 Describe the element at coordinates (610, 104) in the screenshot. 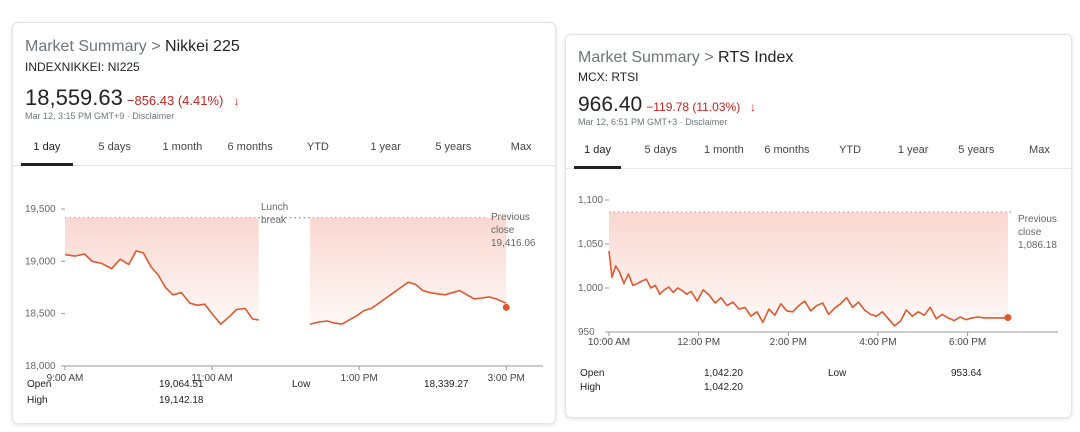

I see `current-price: 966.40` at that location.